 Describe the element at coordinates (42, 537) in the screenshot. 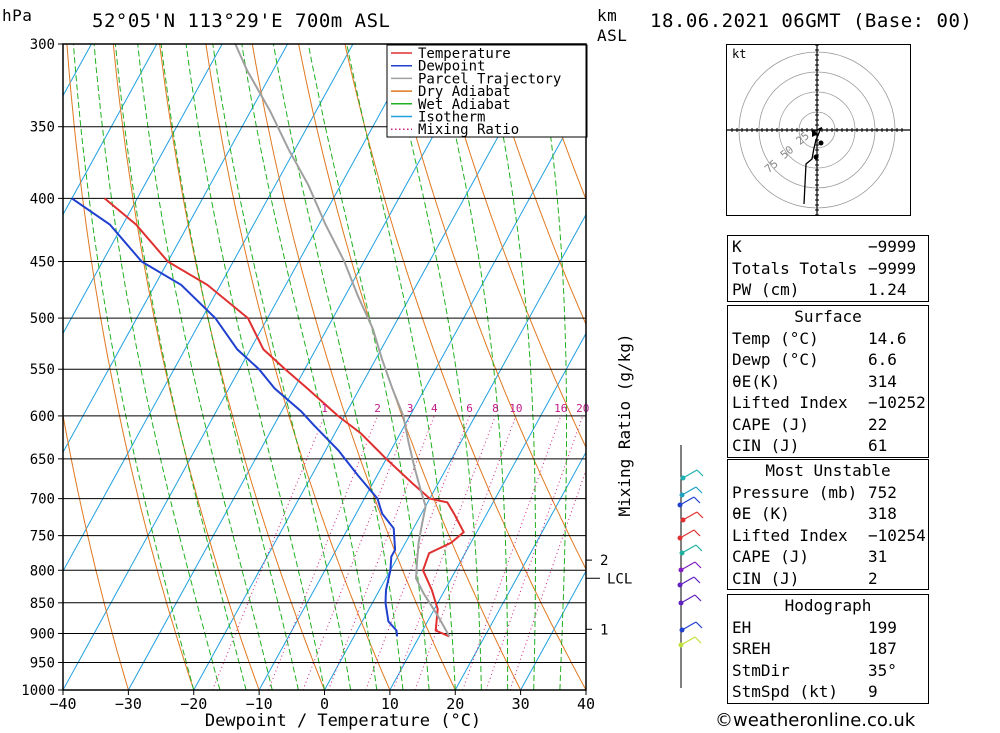

I see `y-tick-label: 750` at that location.